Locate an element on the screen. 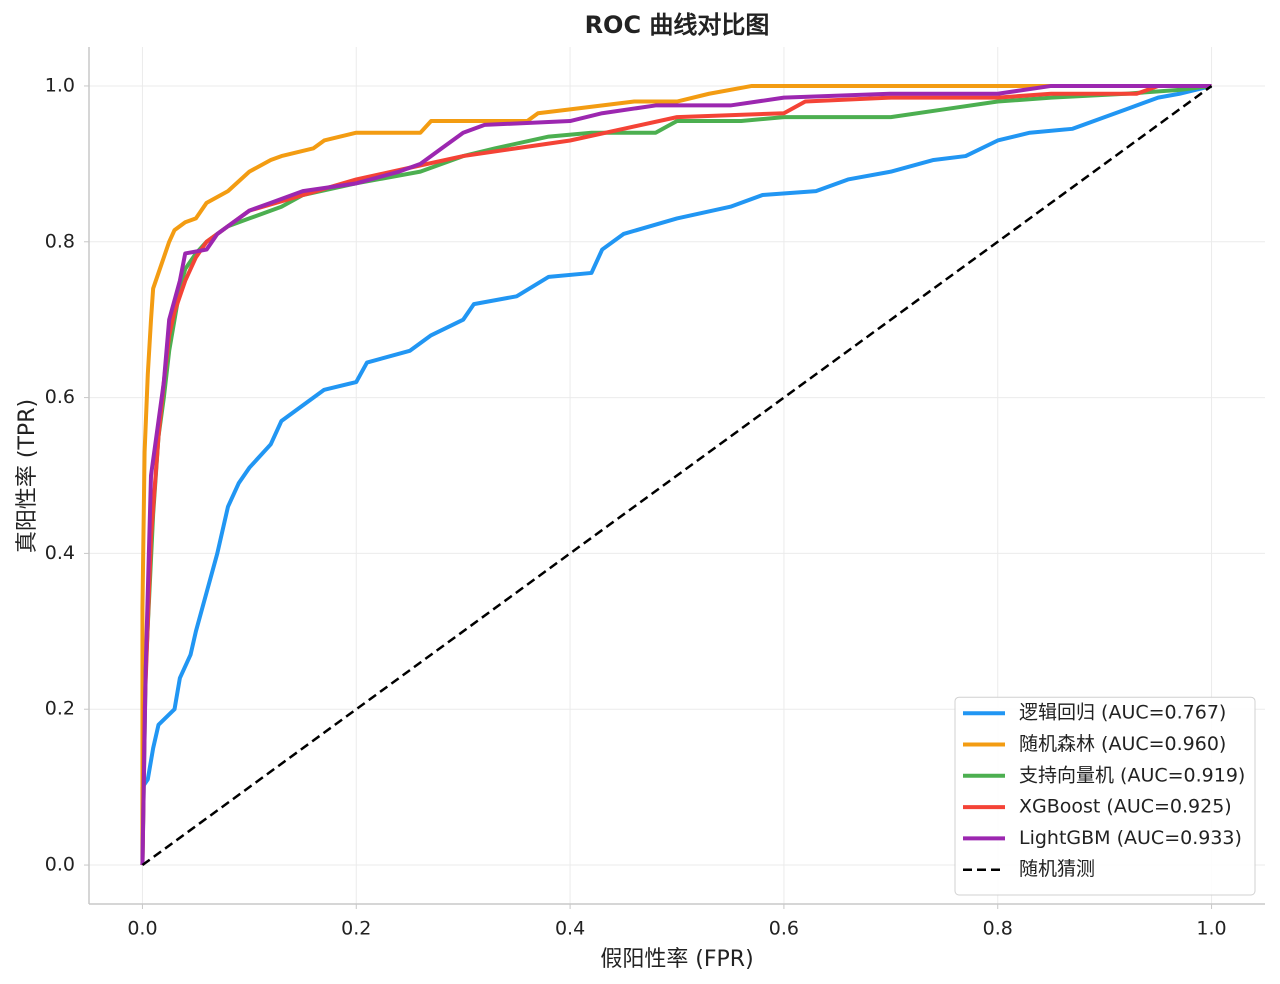 Image resolution: width=1280 pixels, height=984 pixels. x-tick-label: 0.8 is located at coordinates (998, 929).